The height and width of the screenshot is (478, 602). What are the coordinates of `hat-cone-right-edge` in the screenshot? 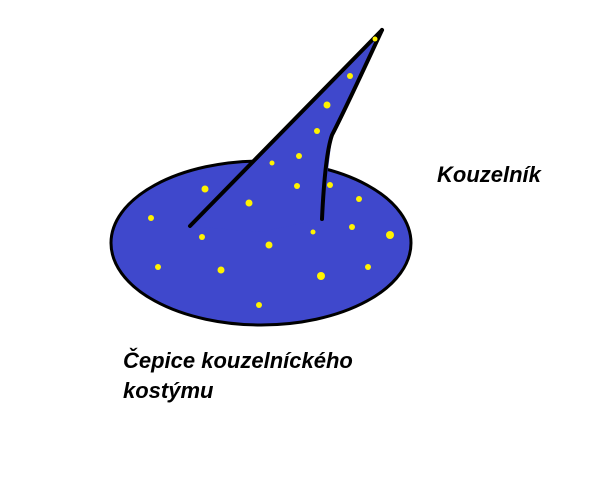 It's located at (352, 124).